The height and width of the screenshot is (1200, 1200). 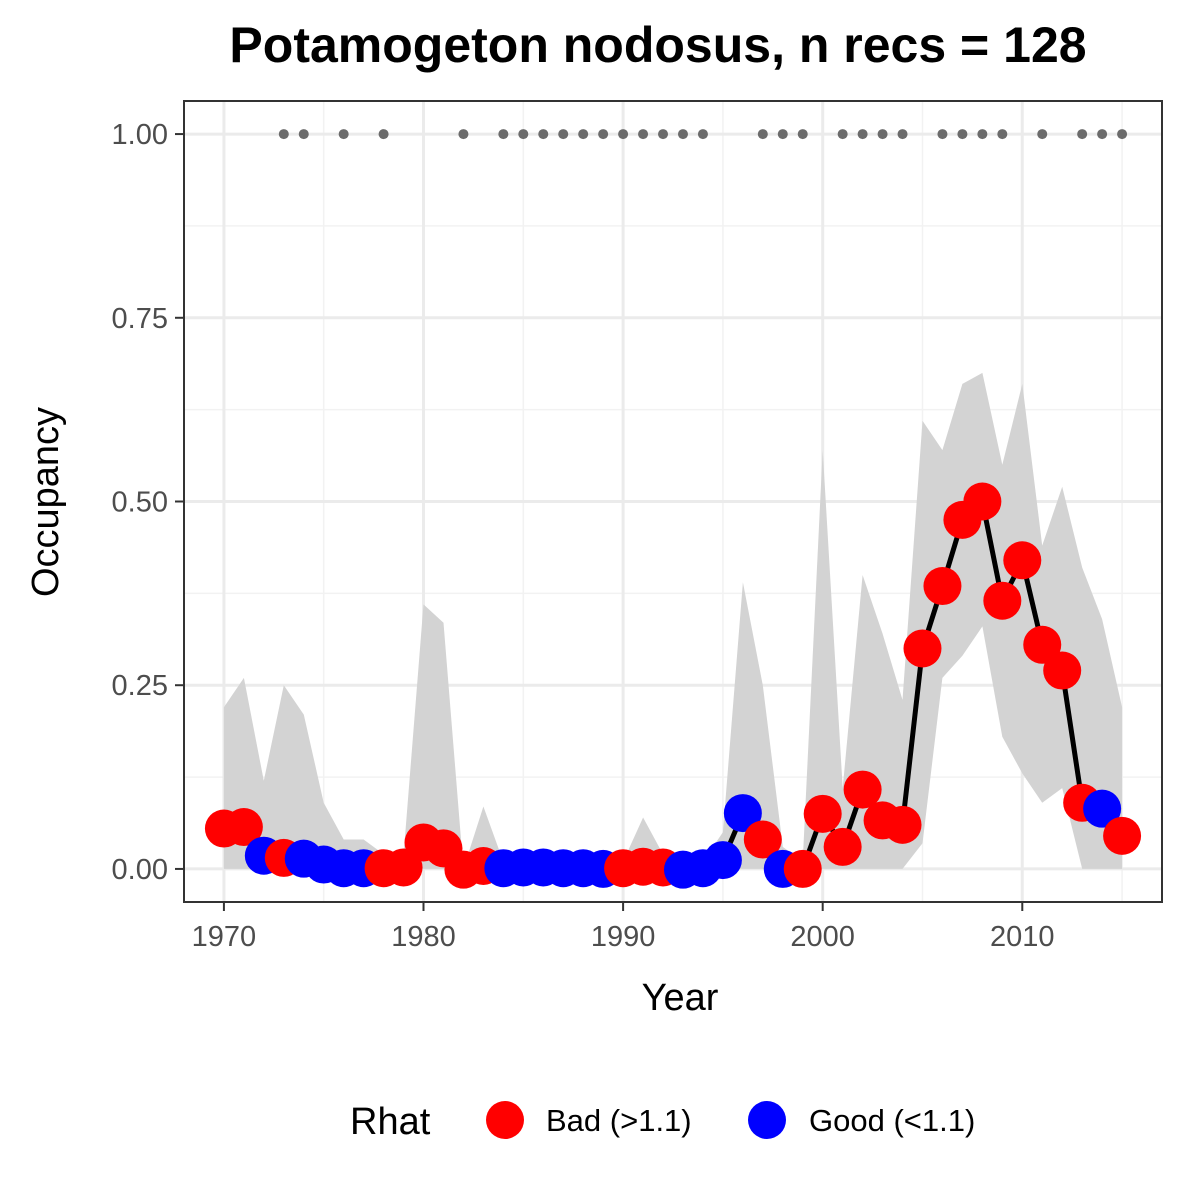 What do you see at coordinates (140, 503) in the screenshot?
I see `y-tick-label: 0.50` at bounding box center [140, 503].